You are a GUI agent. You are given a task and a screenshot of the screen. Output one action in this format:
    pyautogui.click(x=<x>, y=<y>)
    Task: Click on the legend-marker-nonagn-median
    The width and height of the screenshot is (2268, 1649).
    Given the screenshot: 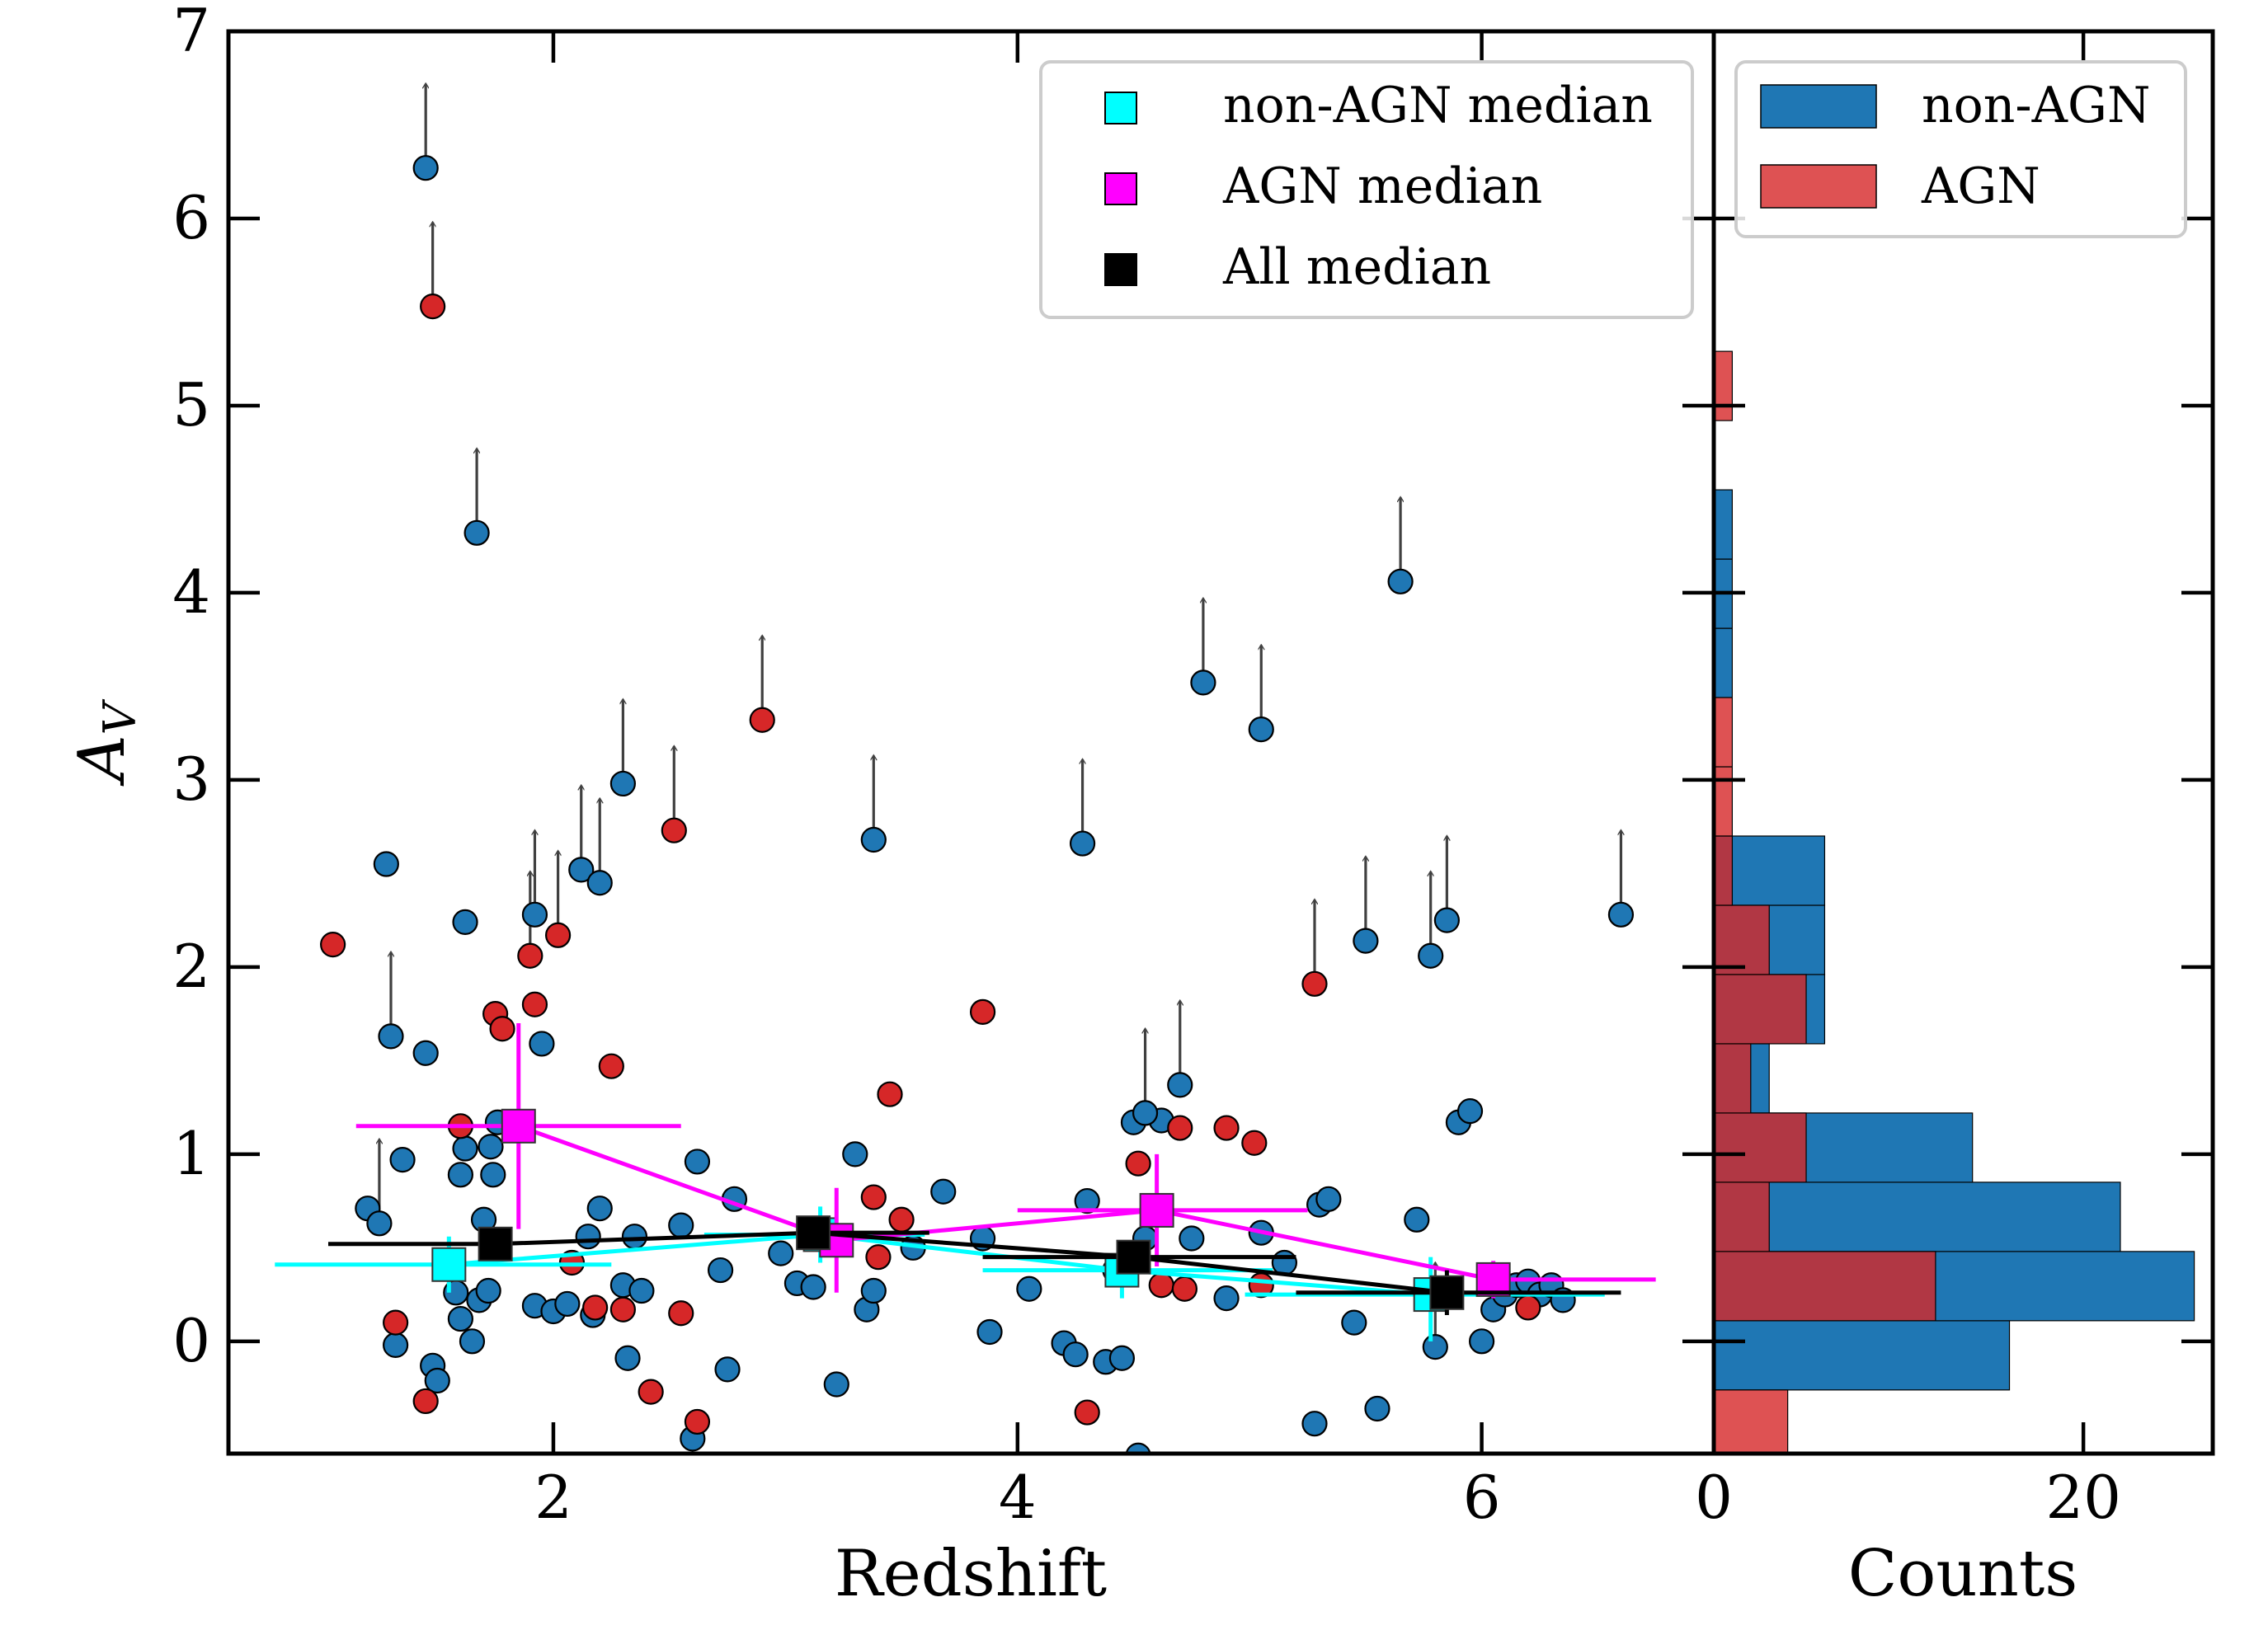 What is the action you would take?
    pyautogui.click(x=1120, y=108)
    